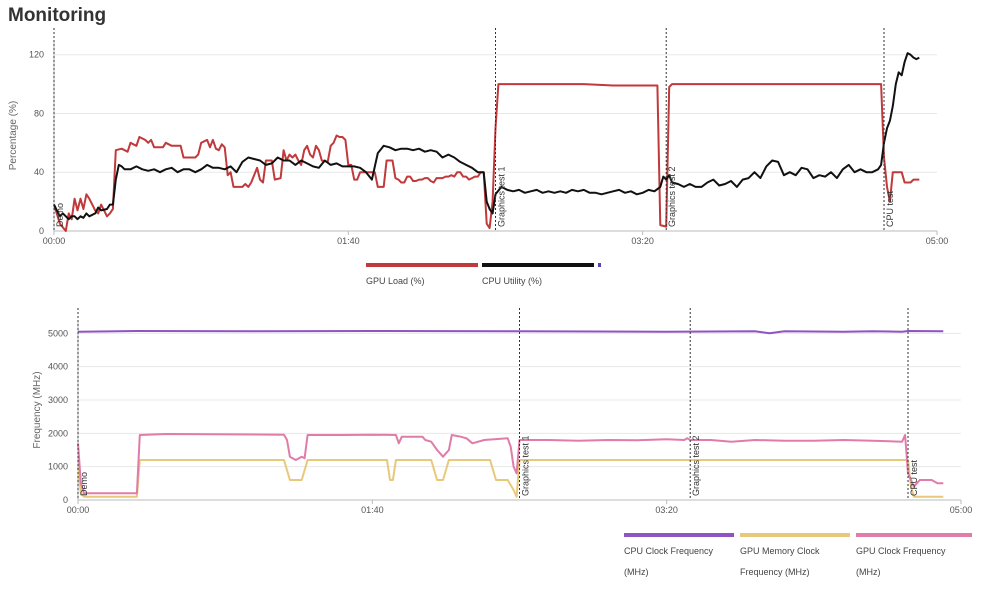 This screenshot has width=1006, height=613. Describe the element at coordinates (58, 433) in the screenshot. I see `y-tick-label: 2000` at that location.